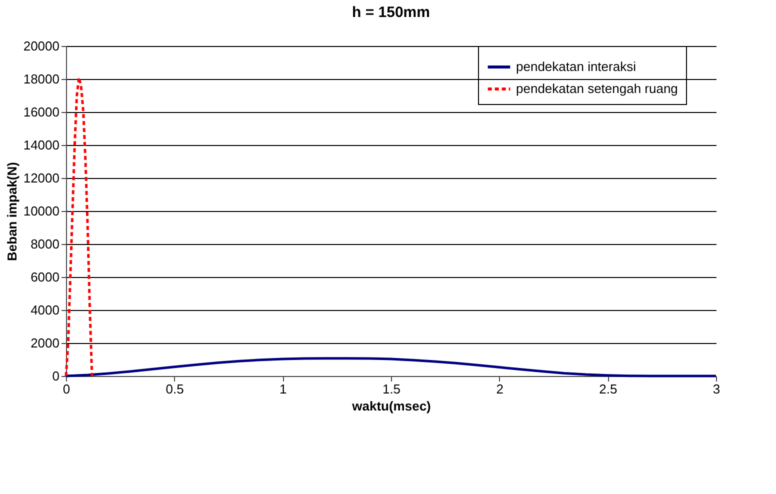 The image size is (776, 494). I want to click on chart-title: h = 150mm, so click(391, 12).